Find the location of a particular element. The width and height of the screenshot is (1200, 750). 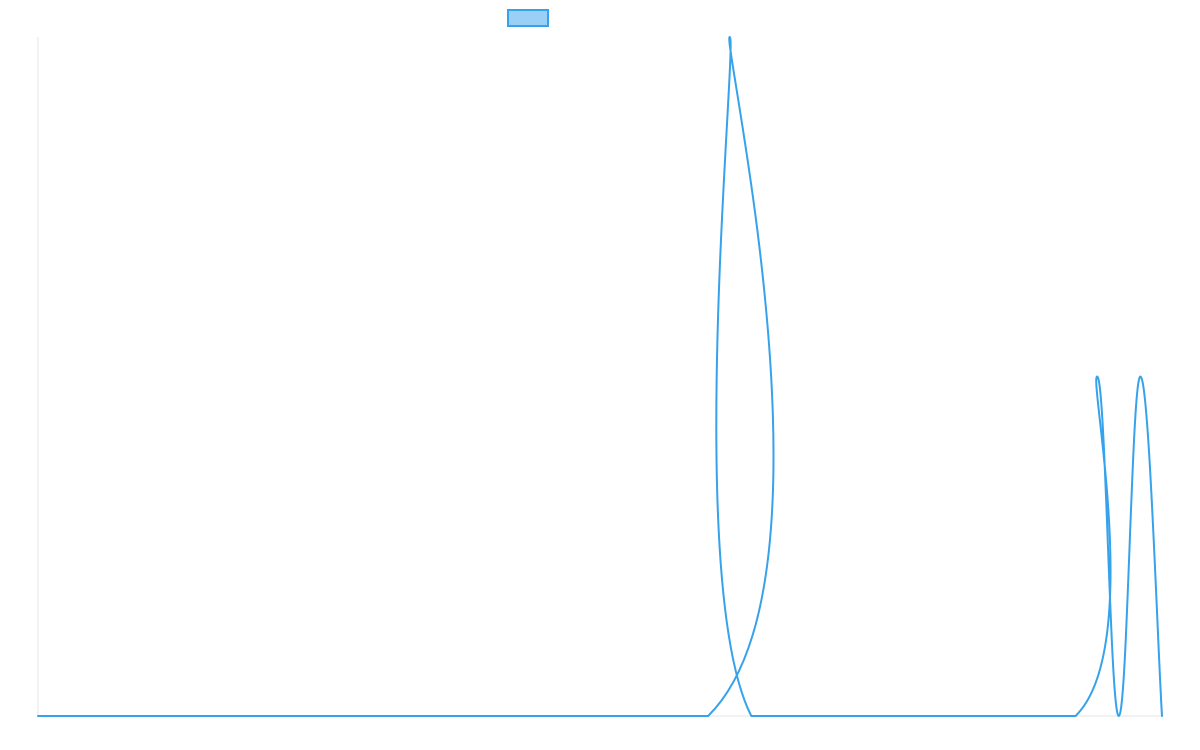

legend is located at coordinates (528, 18).